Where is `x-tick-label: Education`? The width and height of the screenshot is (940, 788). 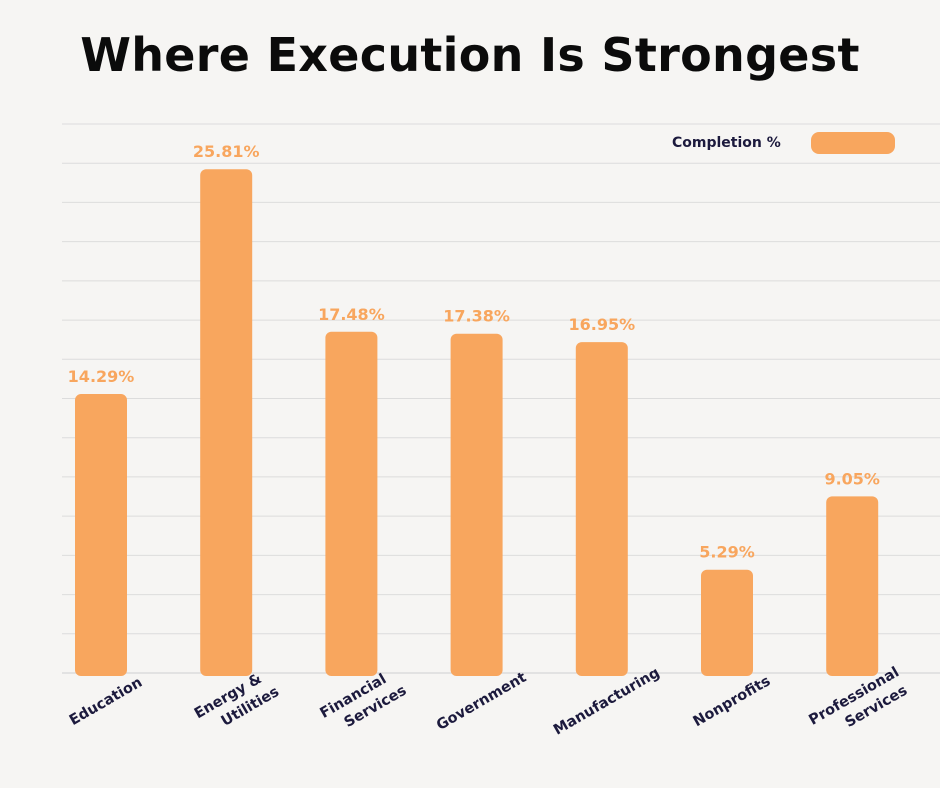 x-tick-label: Education is located at coordinates (106, 702).